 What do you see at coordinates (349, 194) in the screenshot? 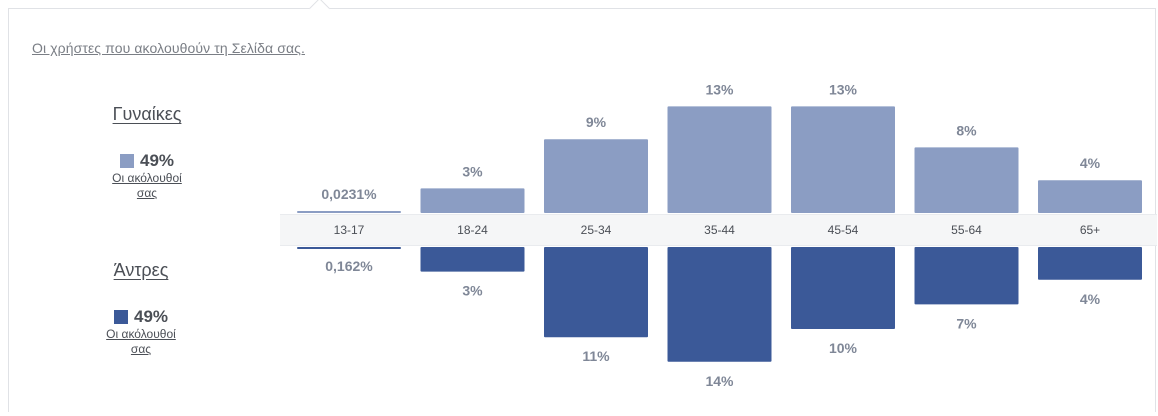
I see `data-label-women: 0,0231%` at bounding box center [349, 194].